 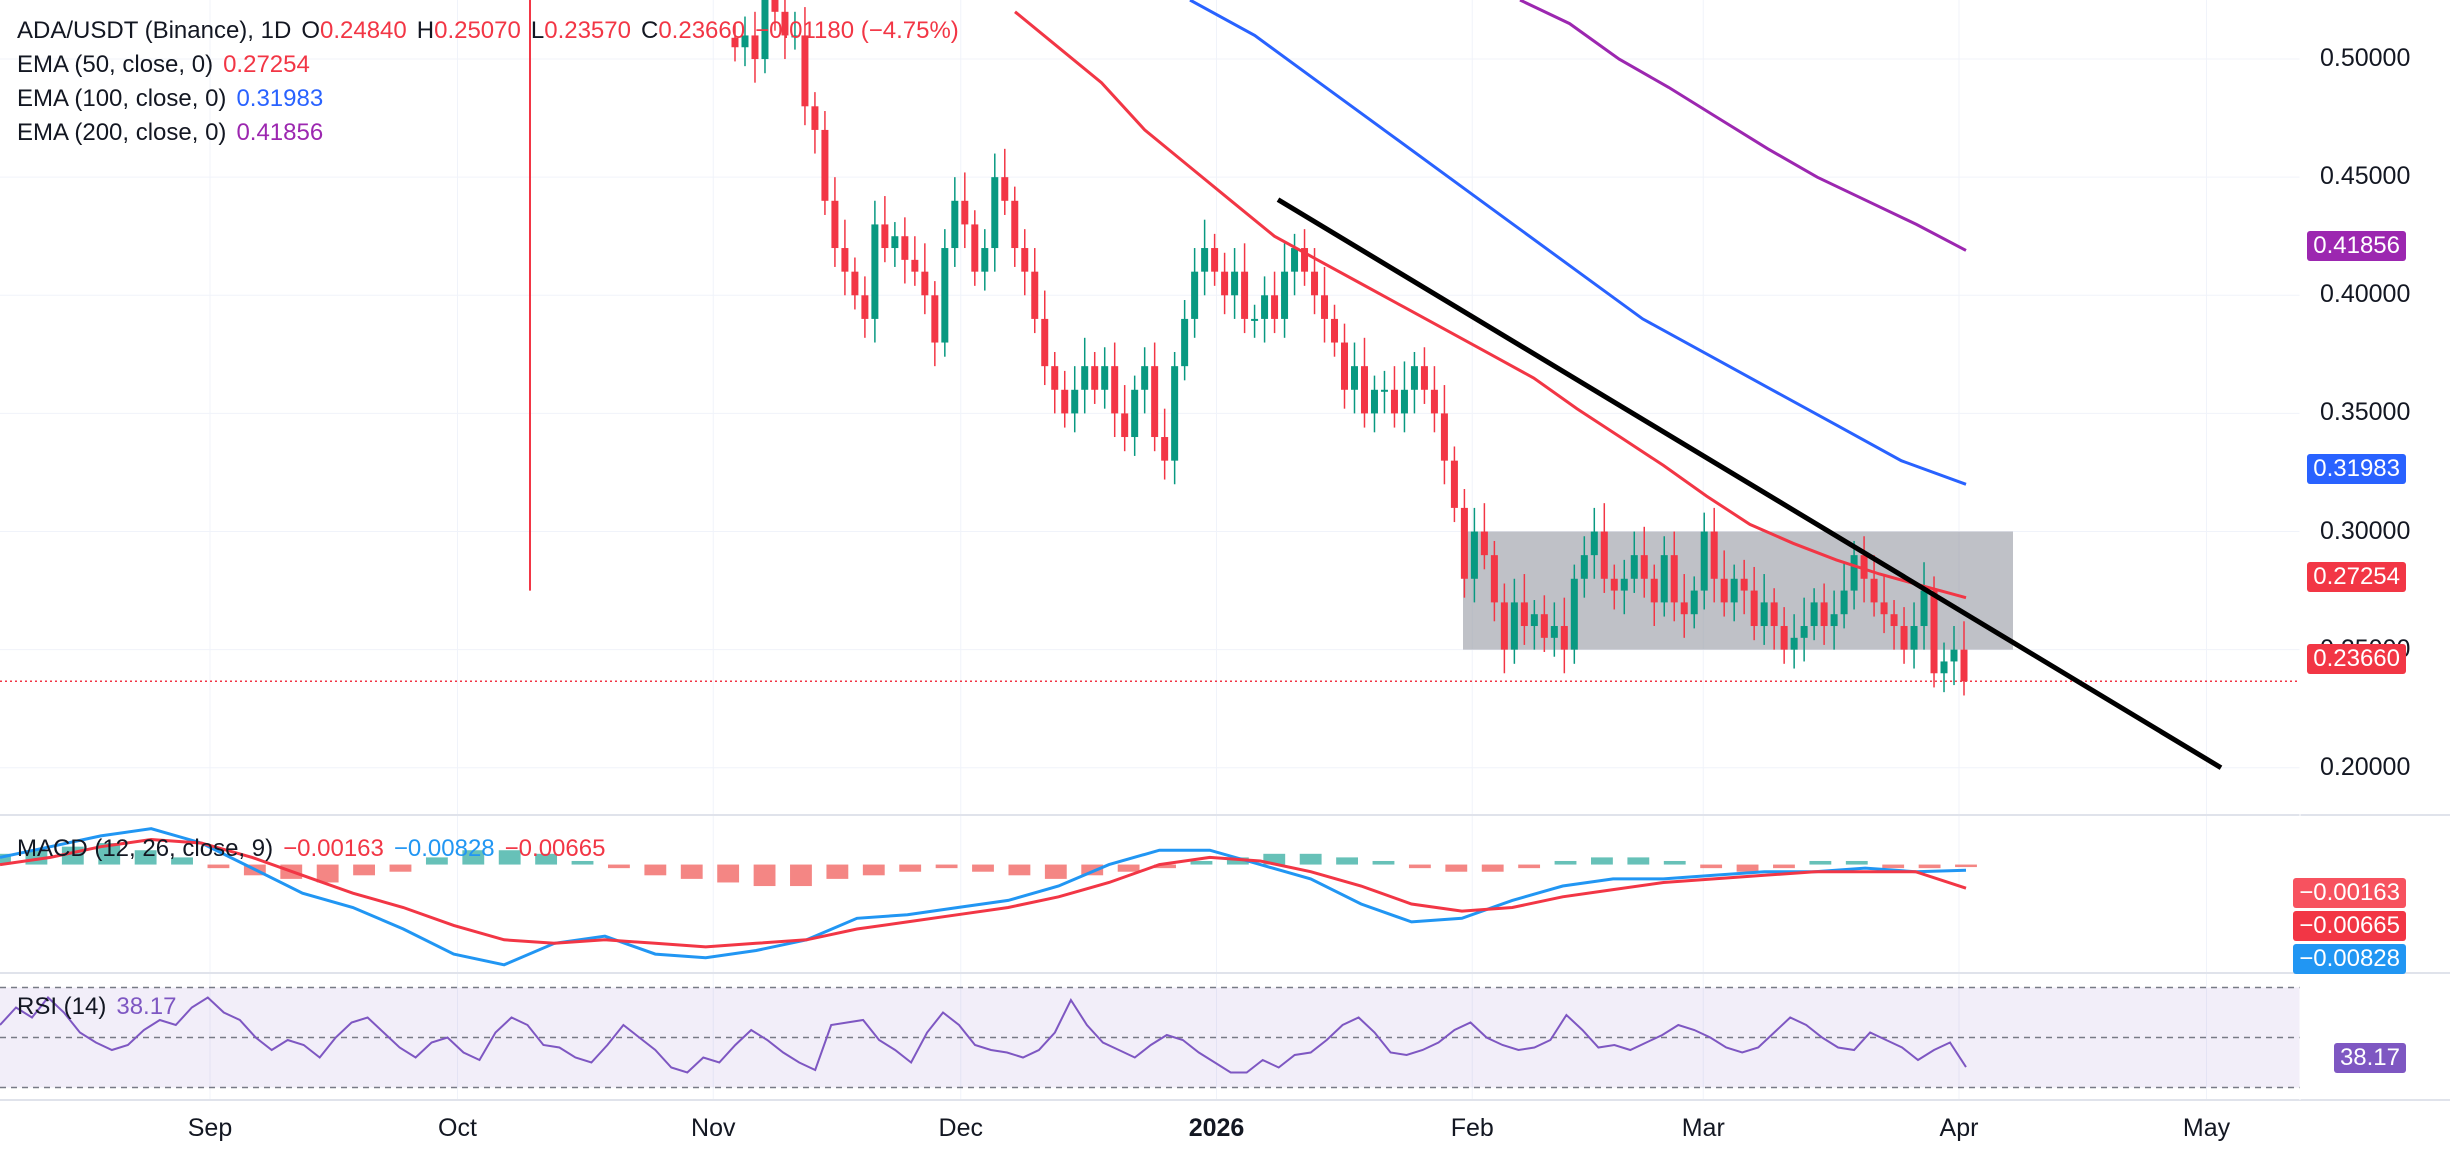 I want to click on legend-ema100: EMA (100, close, 0) 0.31983, so click(x=493, y=99).